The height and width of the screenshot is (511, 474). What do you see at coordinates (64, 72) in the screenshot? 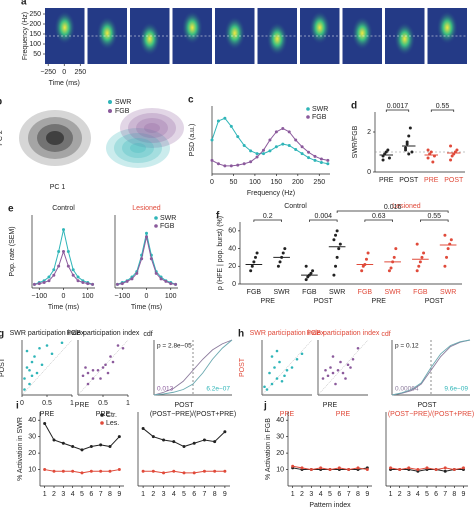
I see `x-tick-label: 0` at bounding box center [64, 72].